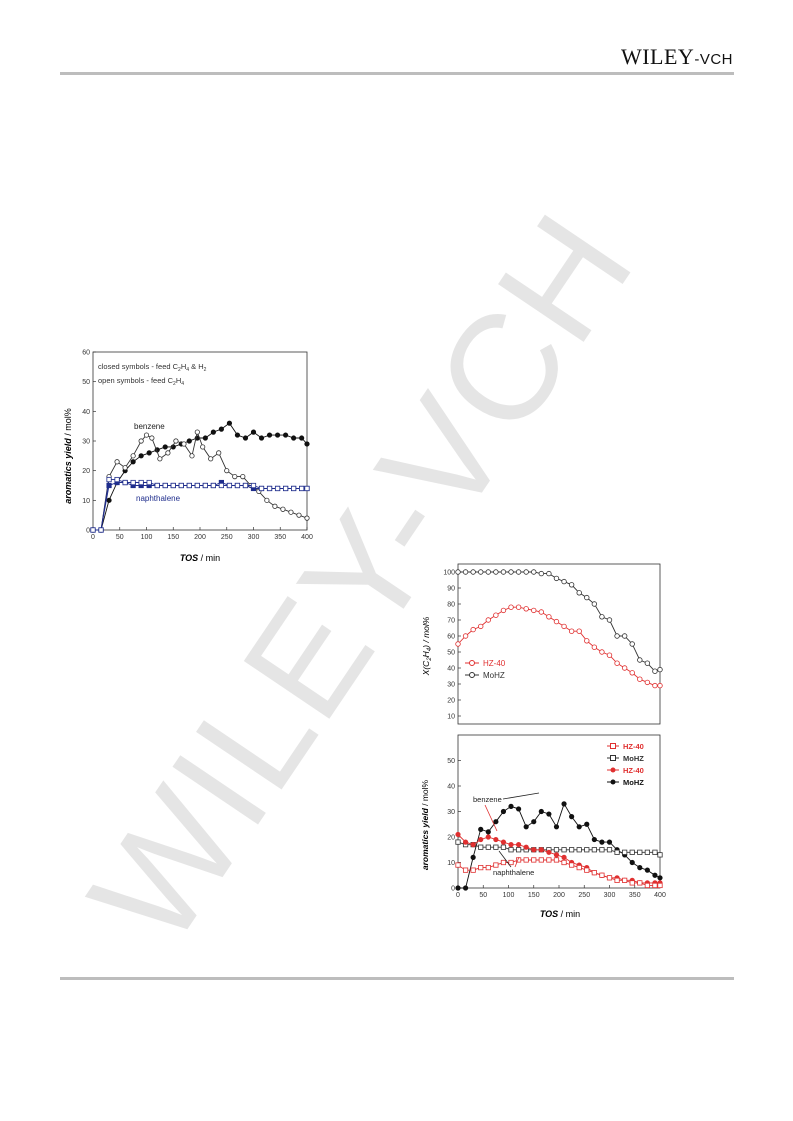 The width and height of the screenshot is (793, 1121). I want to click on y-tick-label: 10, so click(86, 501).